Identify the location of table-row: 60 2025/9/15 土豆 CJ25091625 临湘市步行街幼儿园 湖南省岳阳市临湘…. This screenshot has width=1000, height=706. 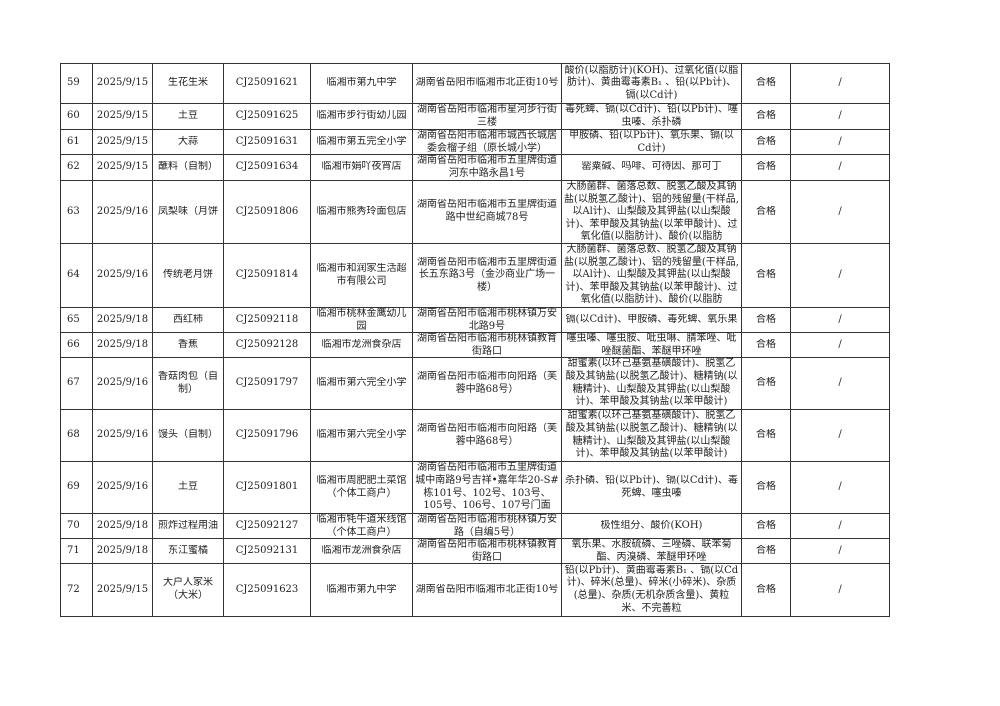
(475, 116).